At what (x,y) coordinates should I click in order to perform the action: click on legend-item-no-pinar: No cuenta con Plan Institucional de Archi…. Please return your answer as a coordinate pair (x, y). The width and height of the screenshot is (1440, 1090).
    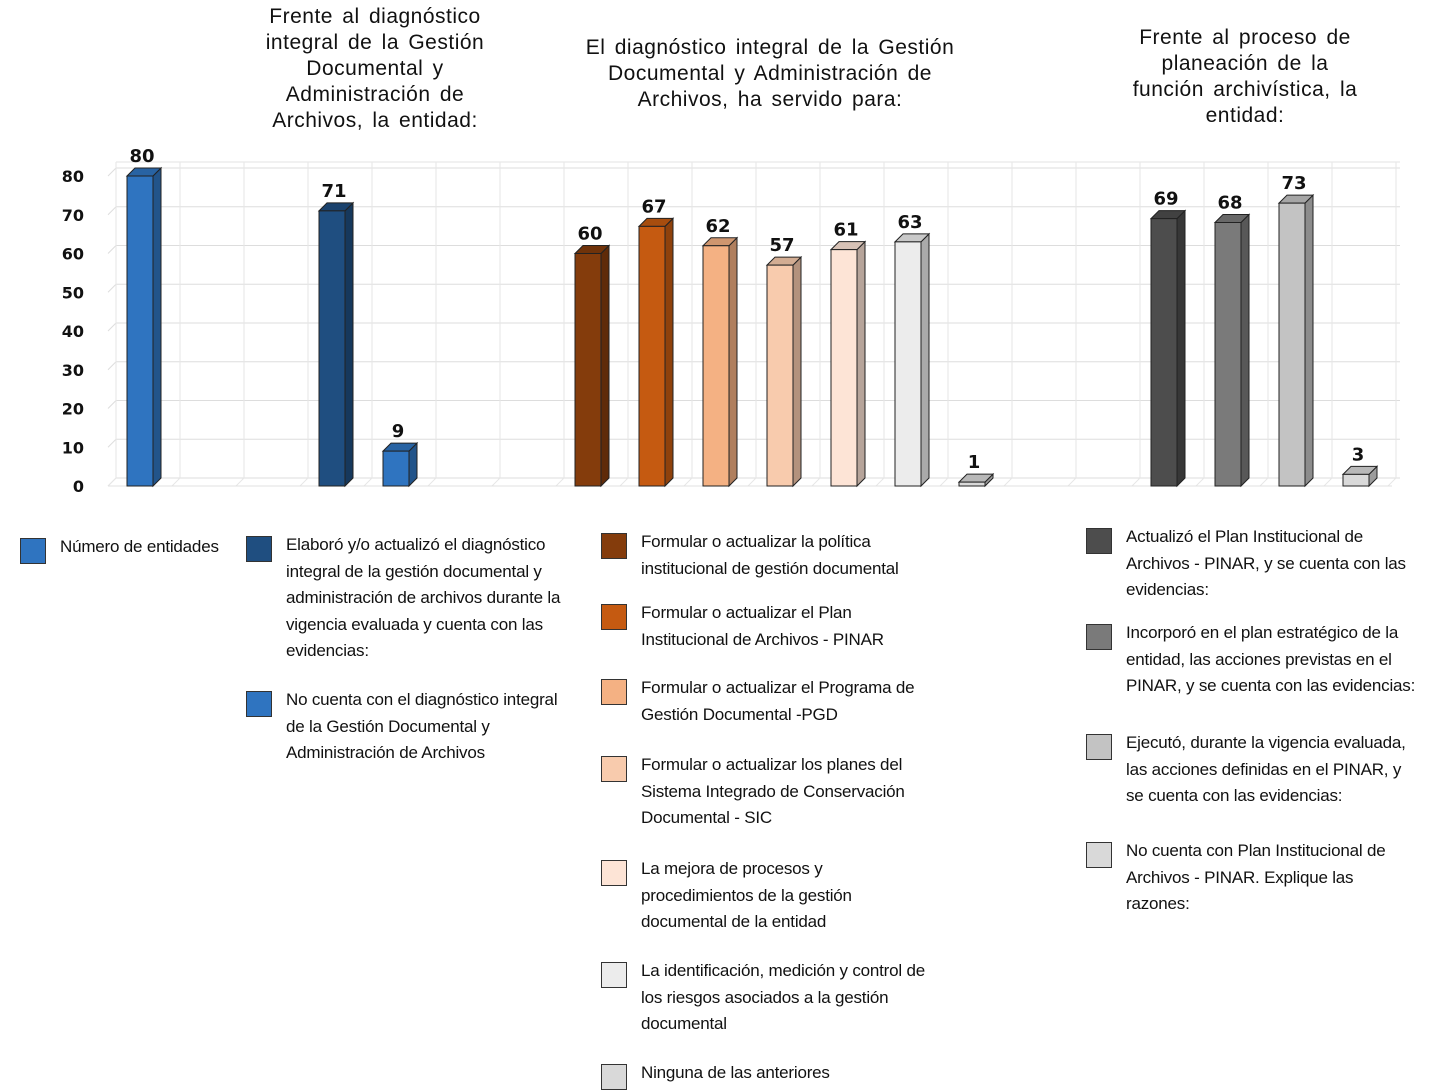
    Looking at the image, I should click on (1261, 878).